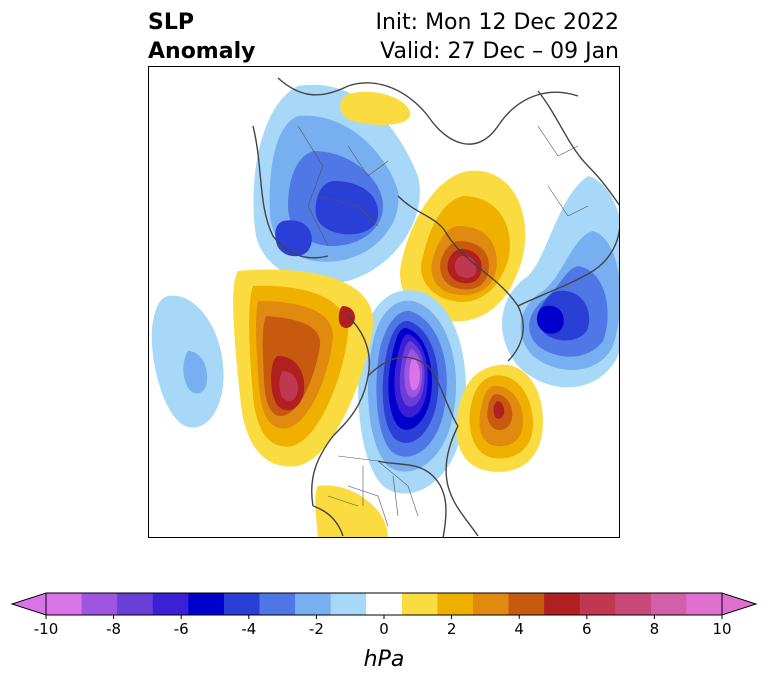 Image resolution: width=768 pixels, height=684 pixels. What do you see at coordinates (351, 511) in the screenshot?
I see `anomaly-us-positive` at bounding box center [351, 511].